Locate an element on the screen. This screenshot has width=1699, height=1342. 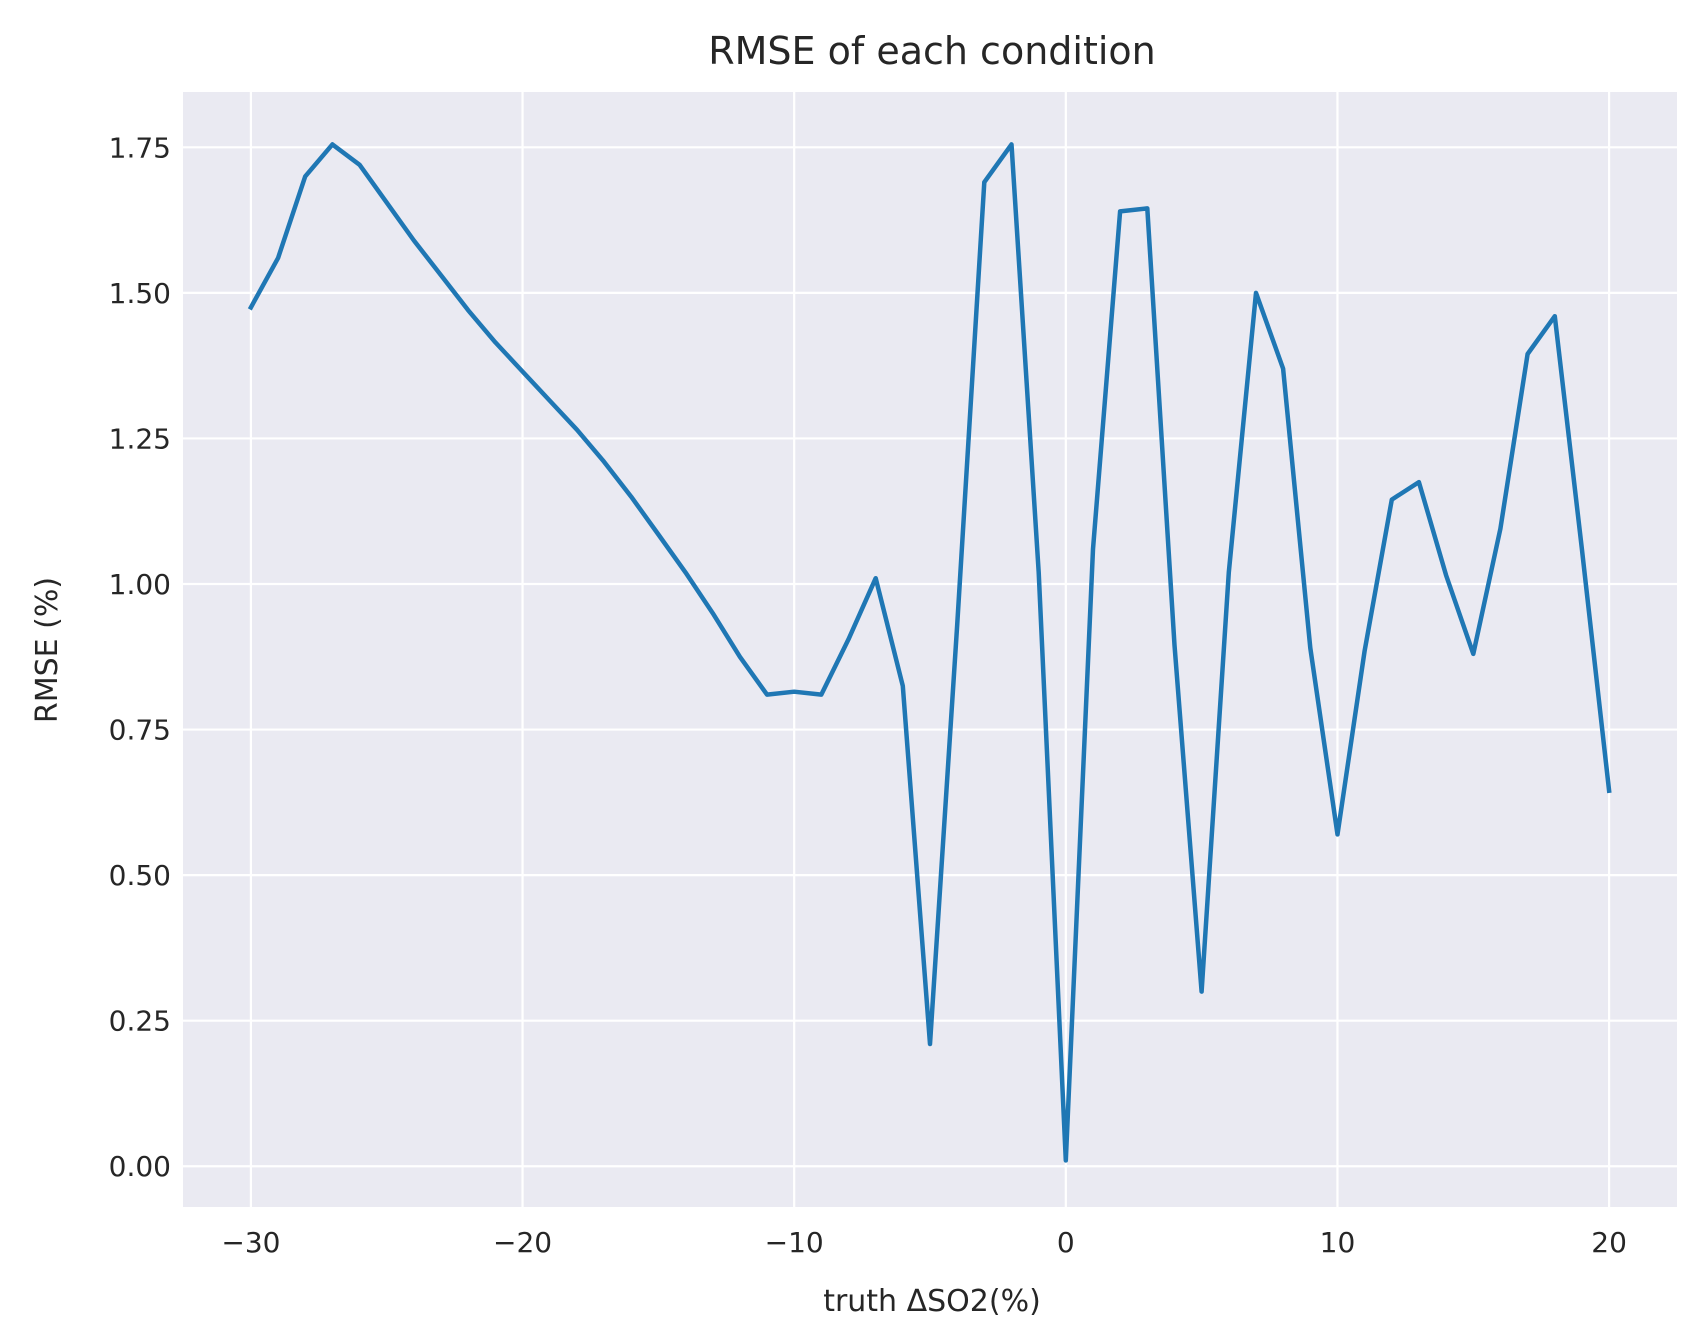
x-tick-label: −30 is located at coordinates (250, 1242).